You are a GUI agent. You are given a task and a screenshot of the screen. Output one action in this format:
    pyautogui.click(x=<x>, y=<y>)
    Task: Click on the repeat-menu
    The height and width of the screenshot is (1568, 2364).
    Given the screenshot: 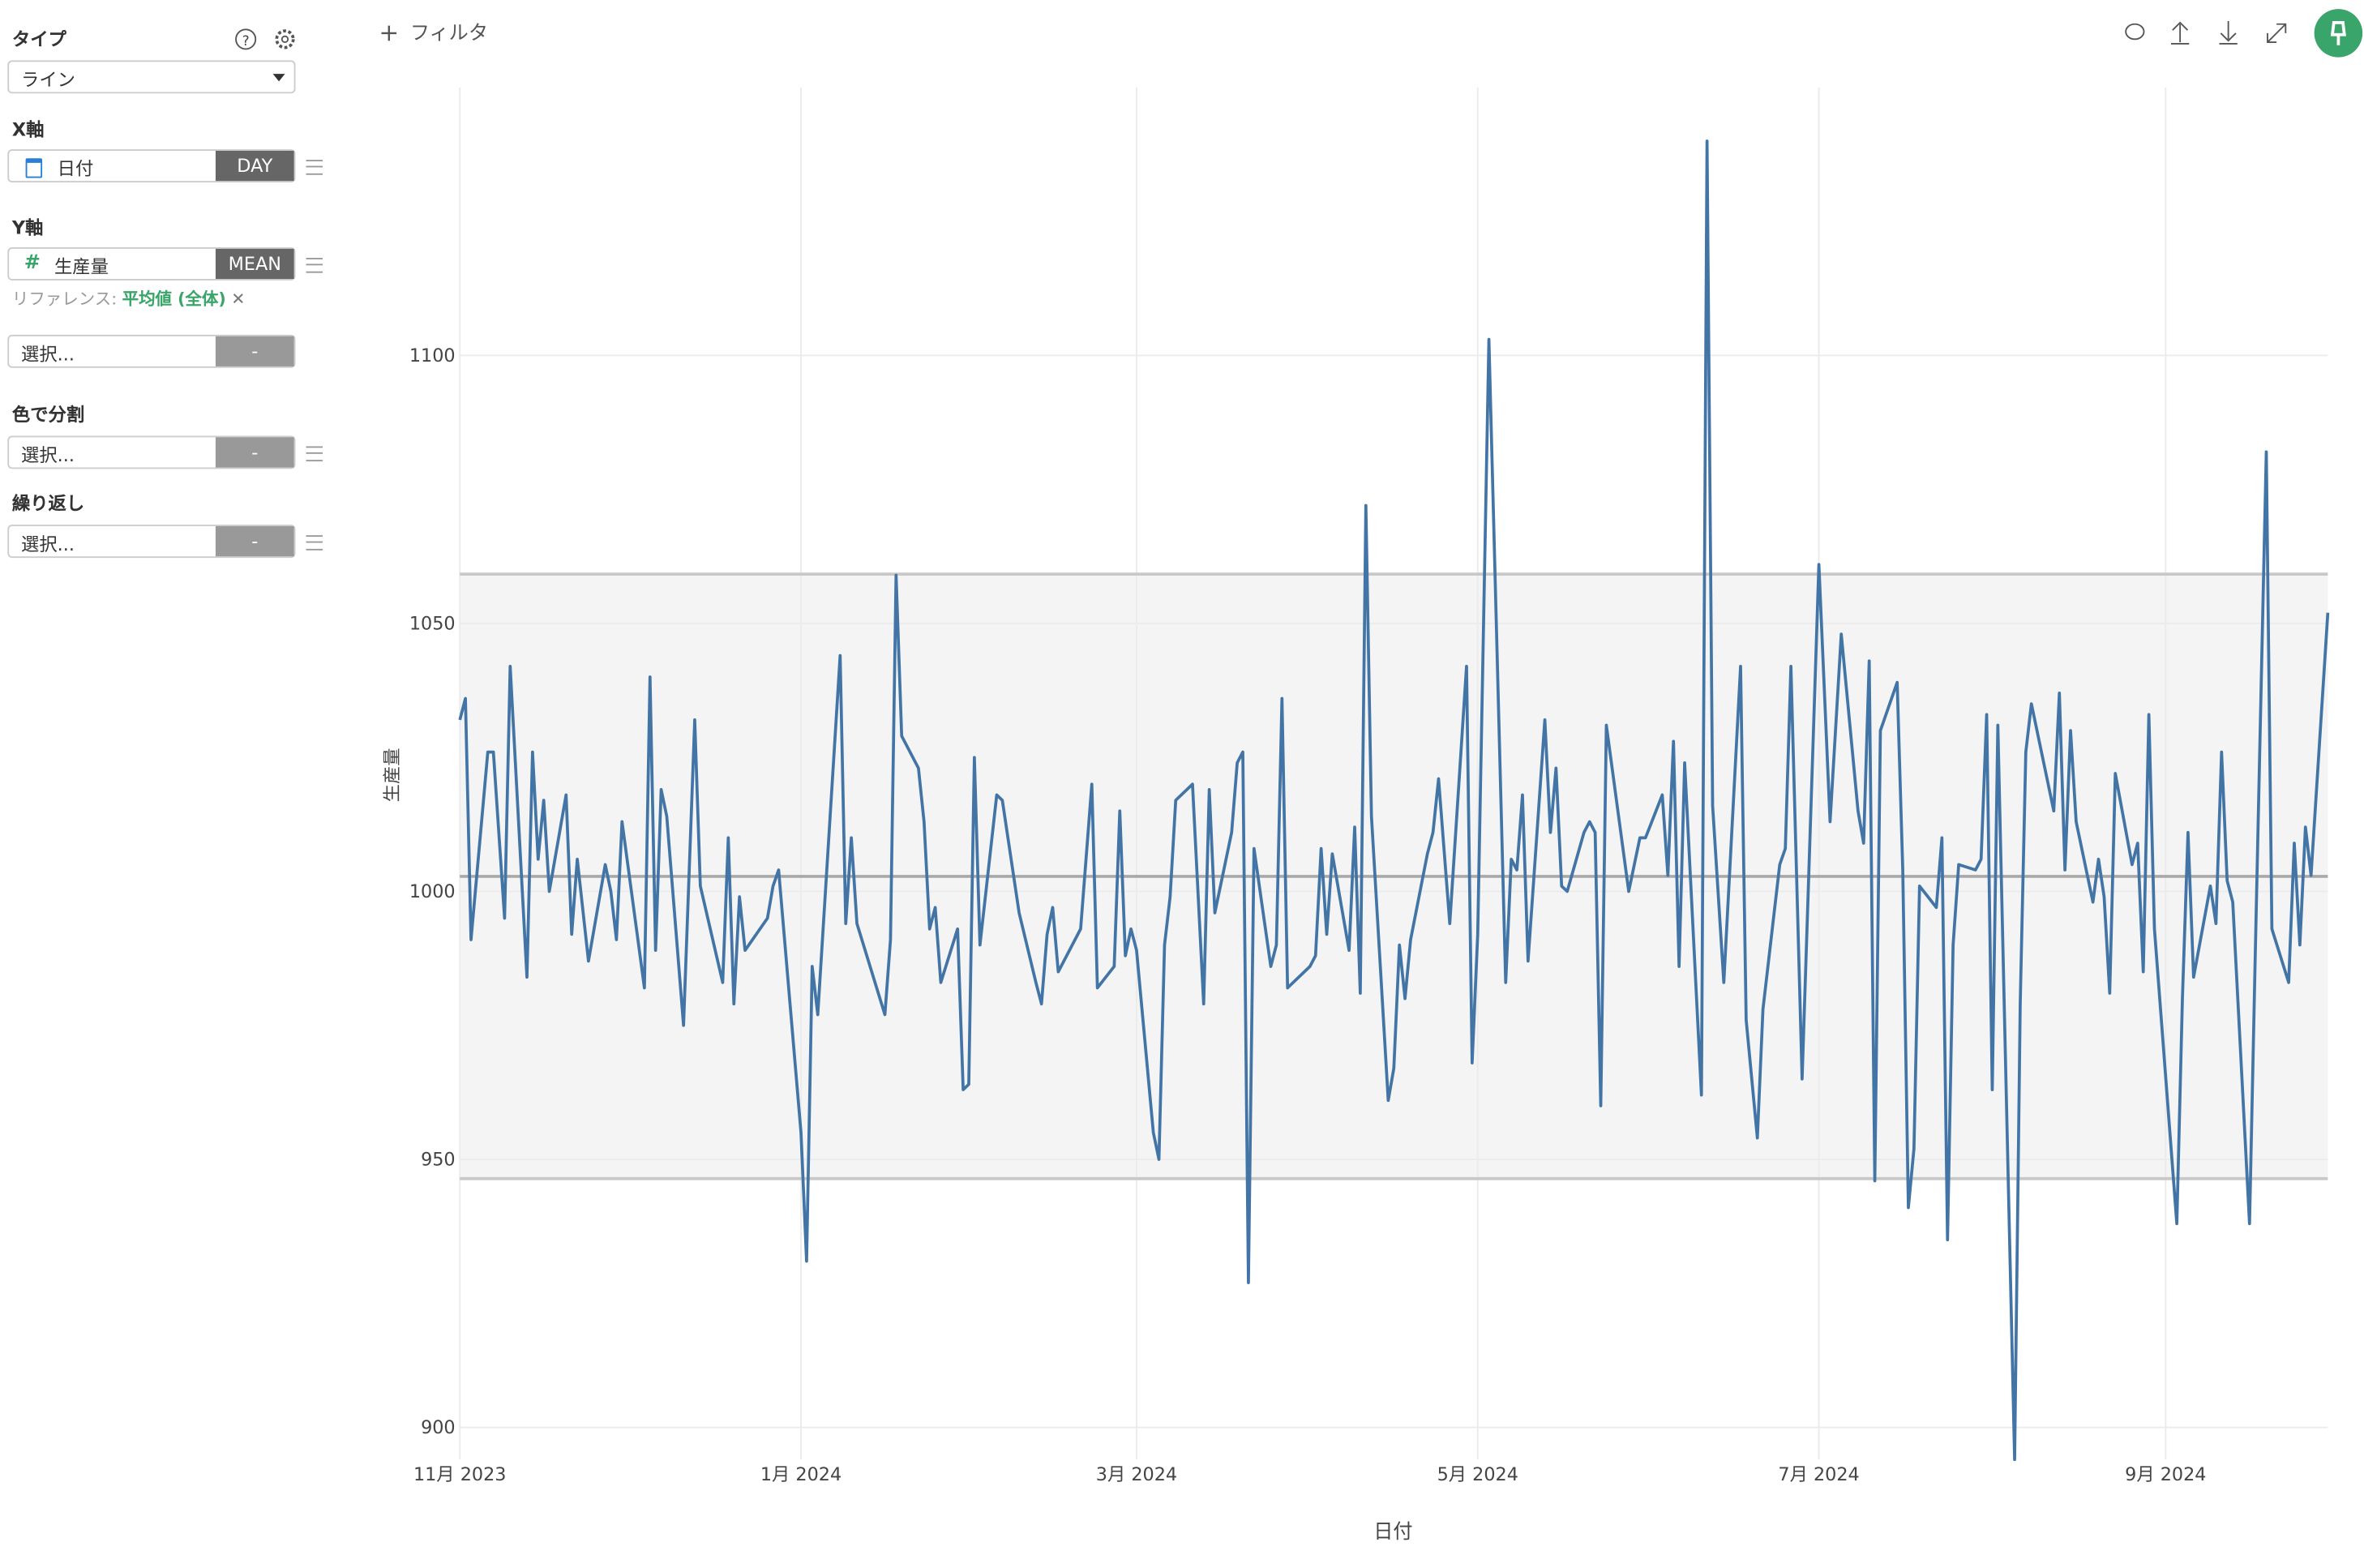 What is the action you would take?
    pyautogui.click(x=314, y=543)
    